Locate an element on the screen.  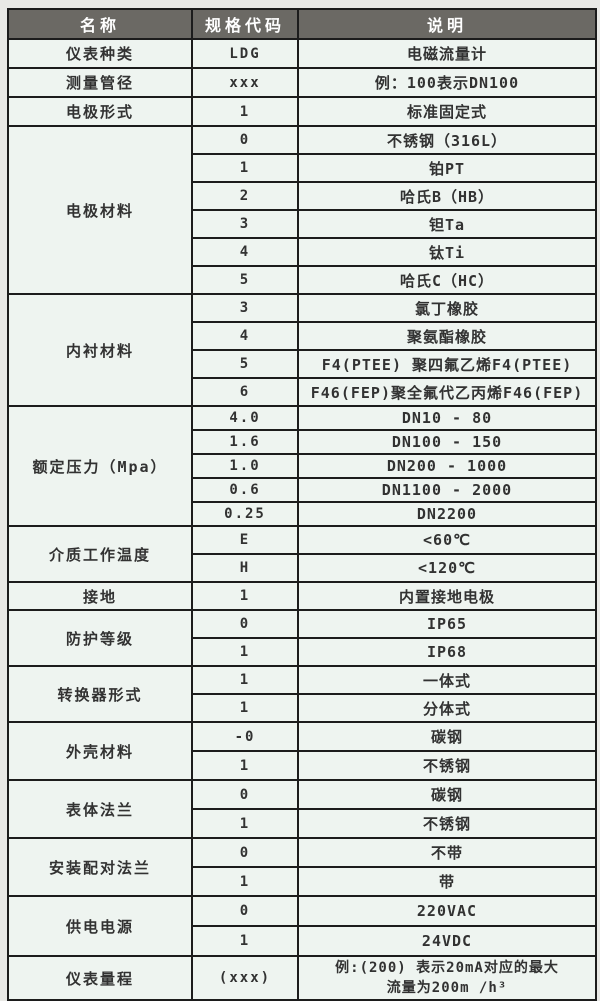
description-cell: DN100 - 150 is located at coordinates (447, 442).